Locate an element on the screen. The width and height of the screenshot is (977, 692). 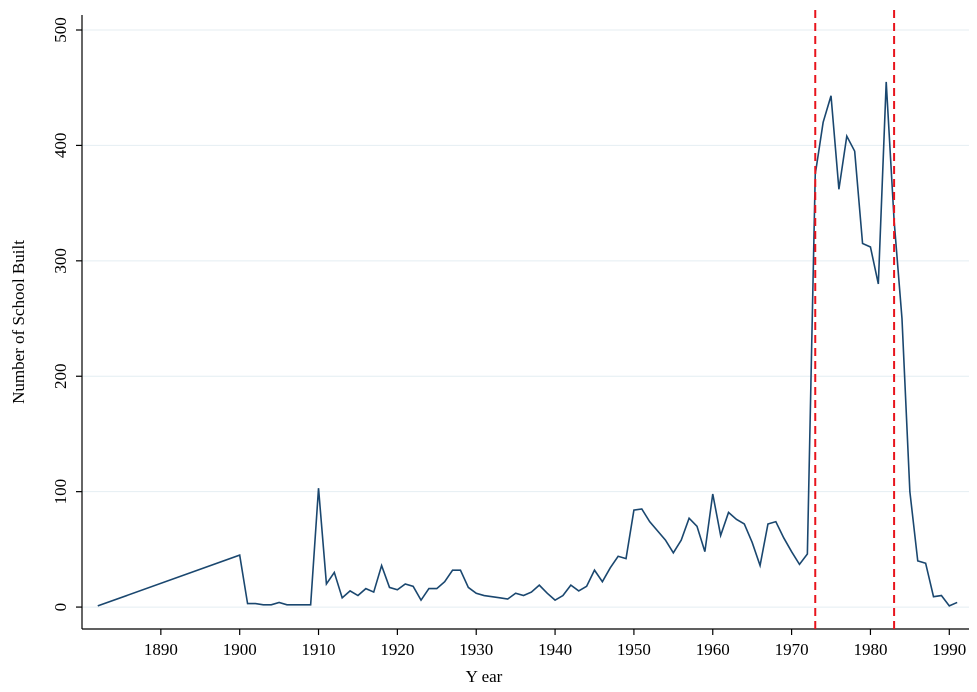
x-tick-label: 1900 is located at coordinates (240, 649).